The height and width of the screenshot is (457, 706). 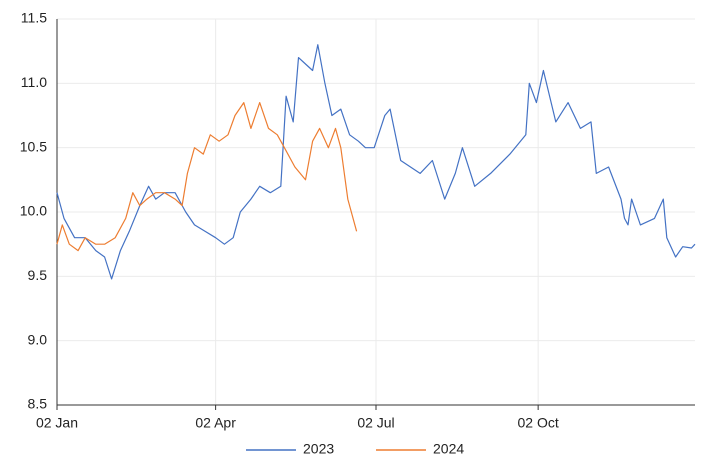 What do you see at coordinates (33, 211) in the screenshot?
I see `y-tick-label: 10.0` at bounding box center [33, 211].